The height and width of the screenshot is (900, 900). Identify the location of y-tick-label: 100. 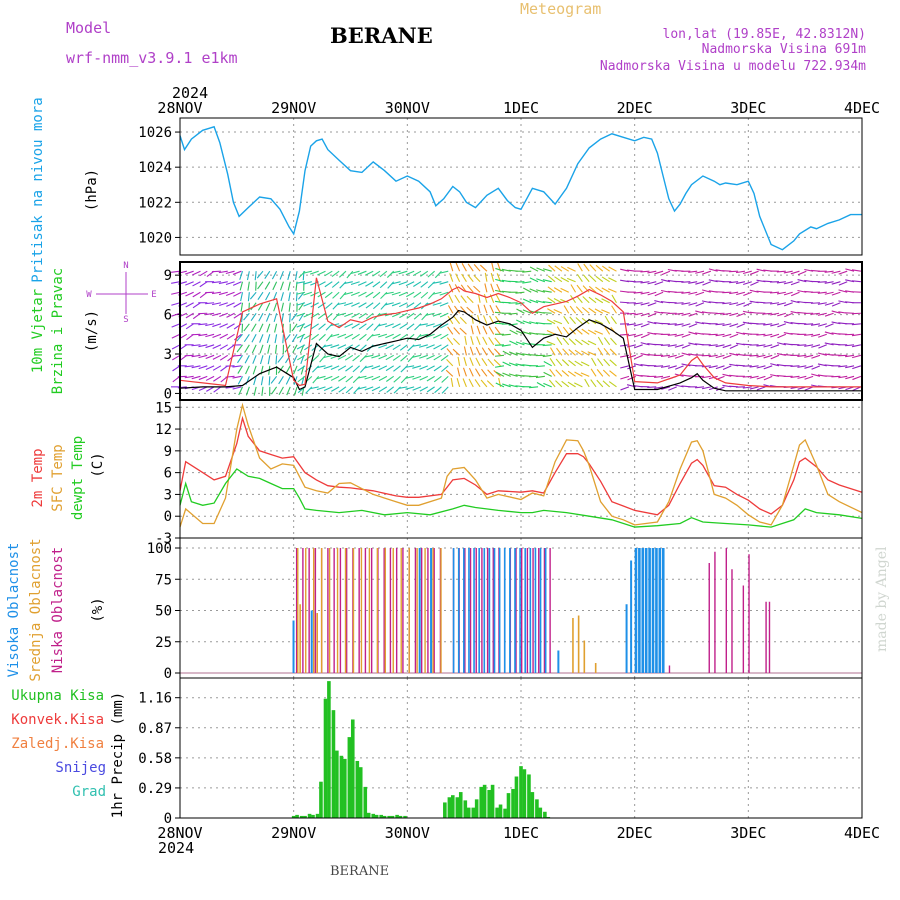
(159, 549).